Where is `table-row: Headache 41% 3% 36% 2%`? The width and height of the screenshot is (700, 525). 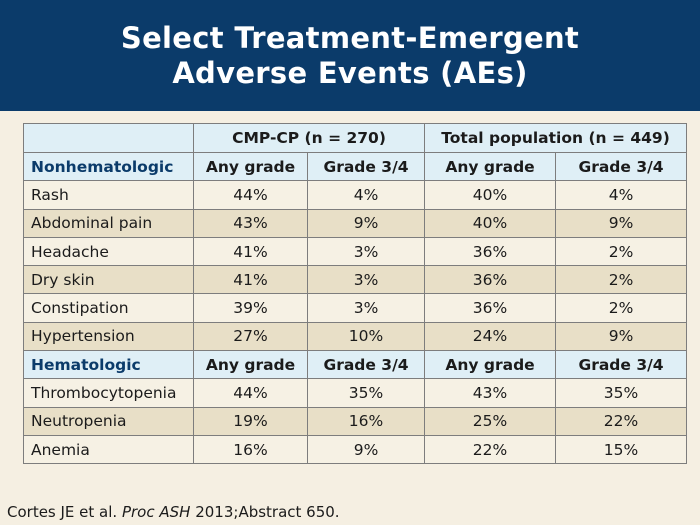 table-row: Headache 41% 3% 36% 2% is located at coordinates (355, 251).